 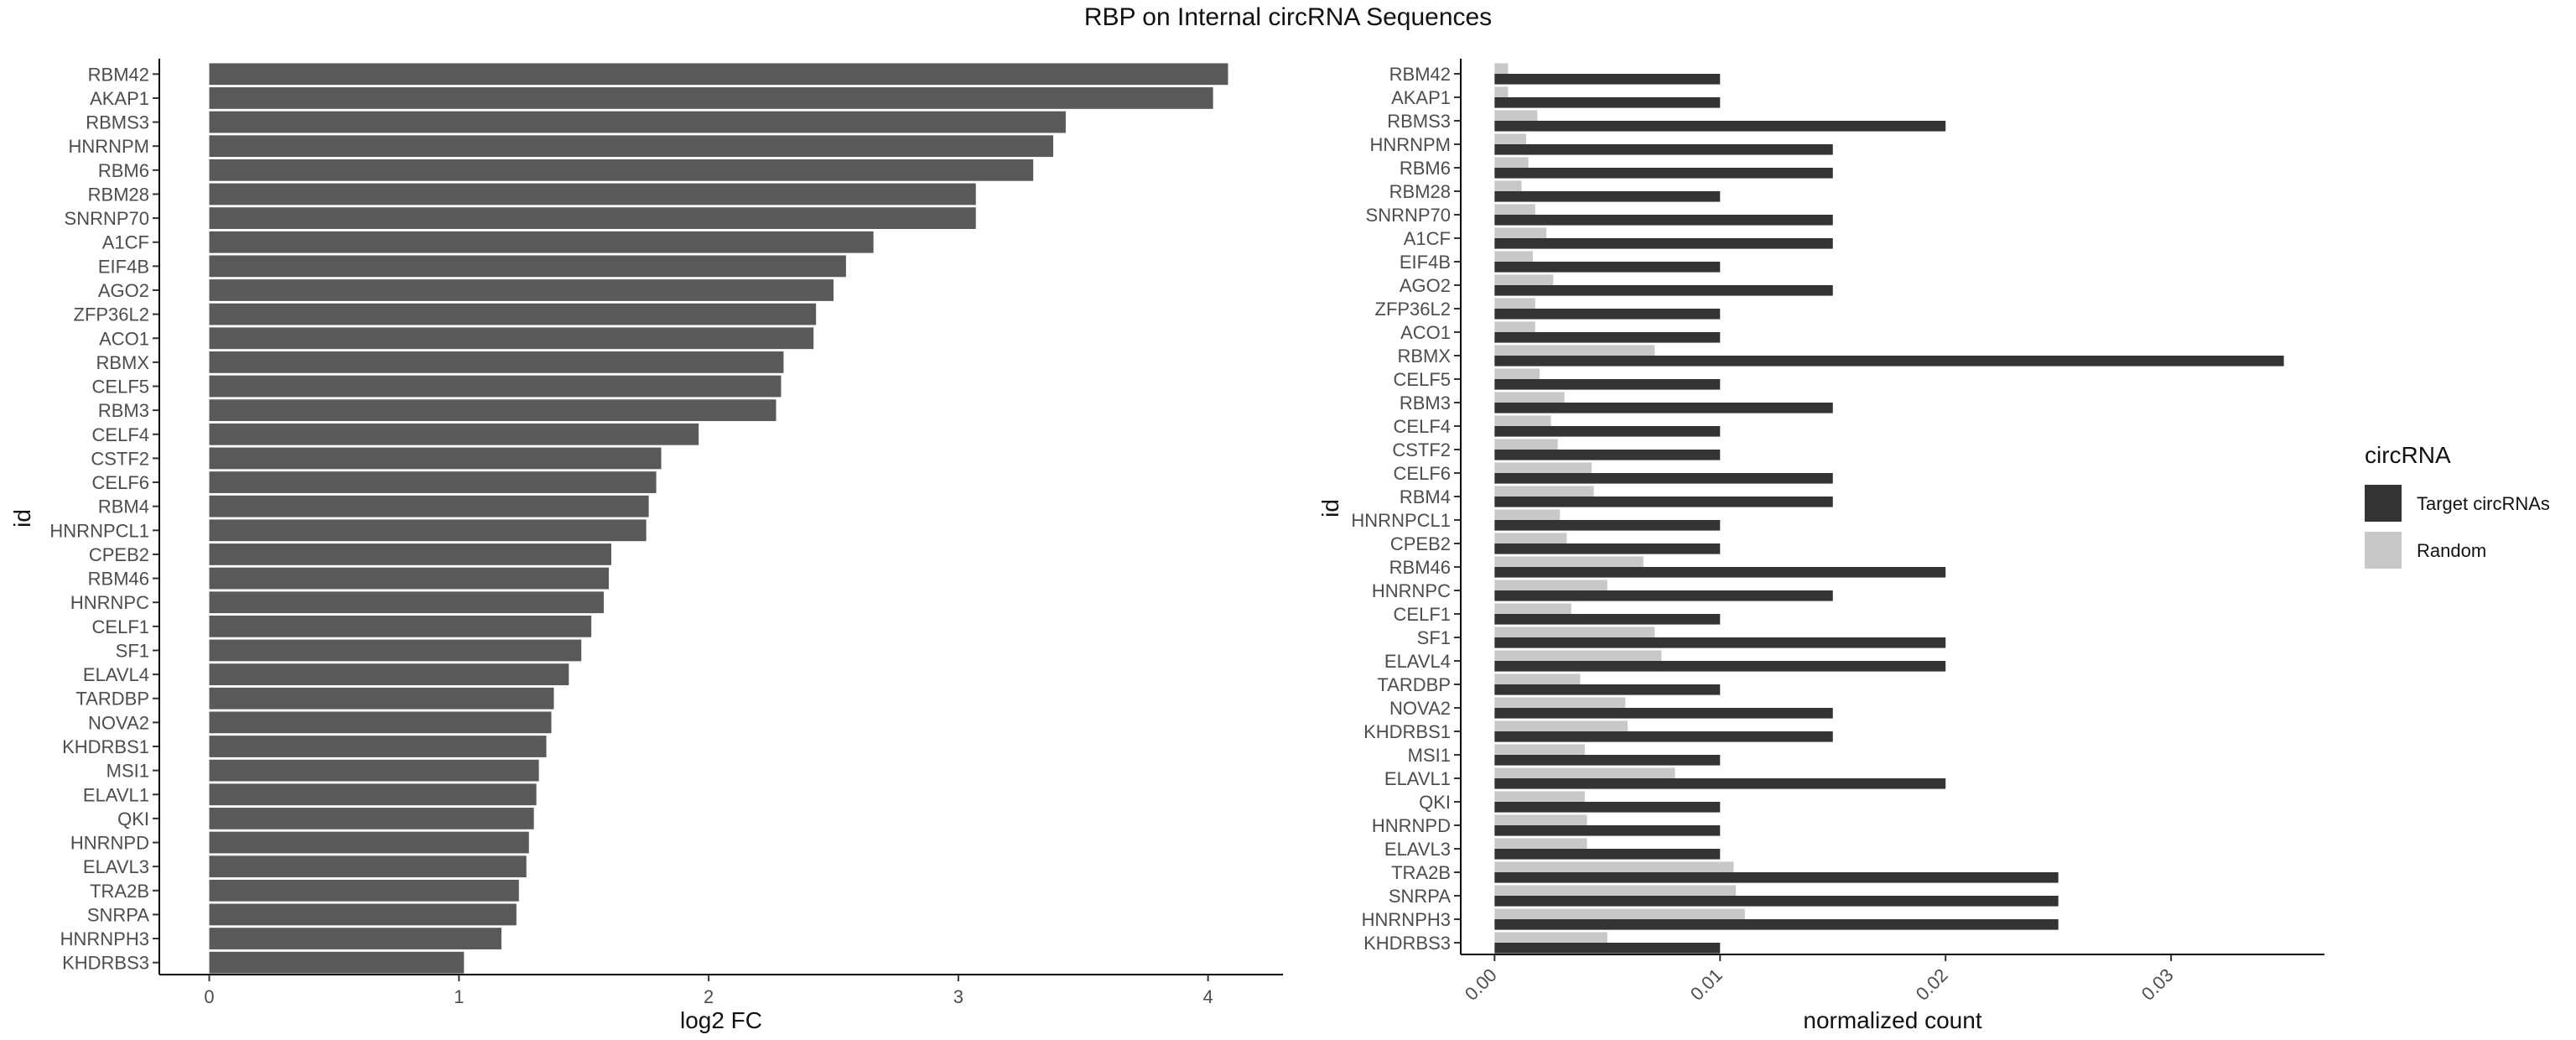 What do you see at coordinates (400, 626) in the screenshot?
I see `bar-celf1` at bounding box center [400, 626].